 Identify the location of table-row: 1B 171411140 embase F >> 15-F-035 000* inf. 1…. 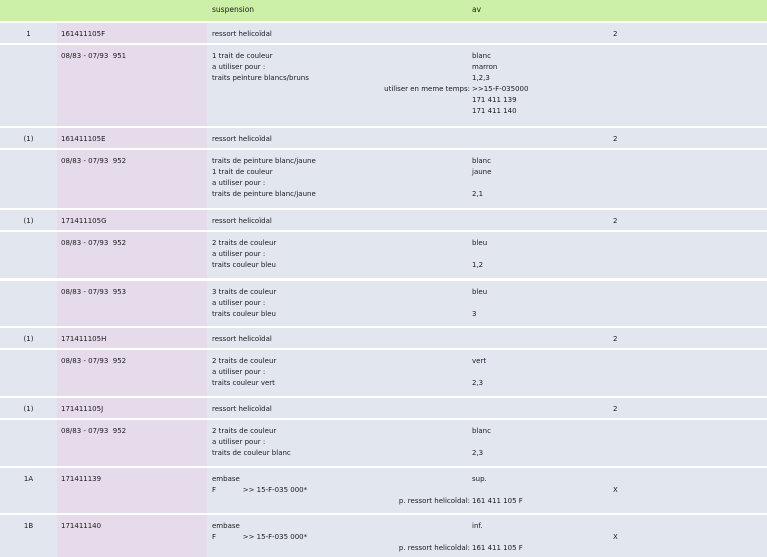
(383, 536).